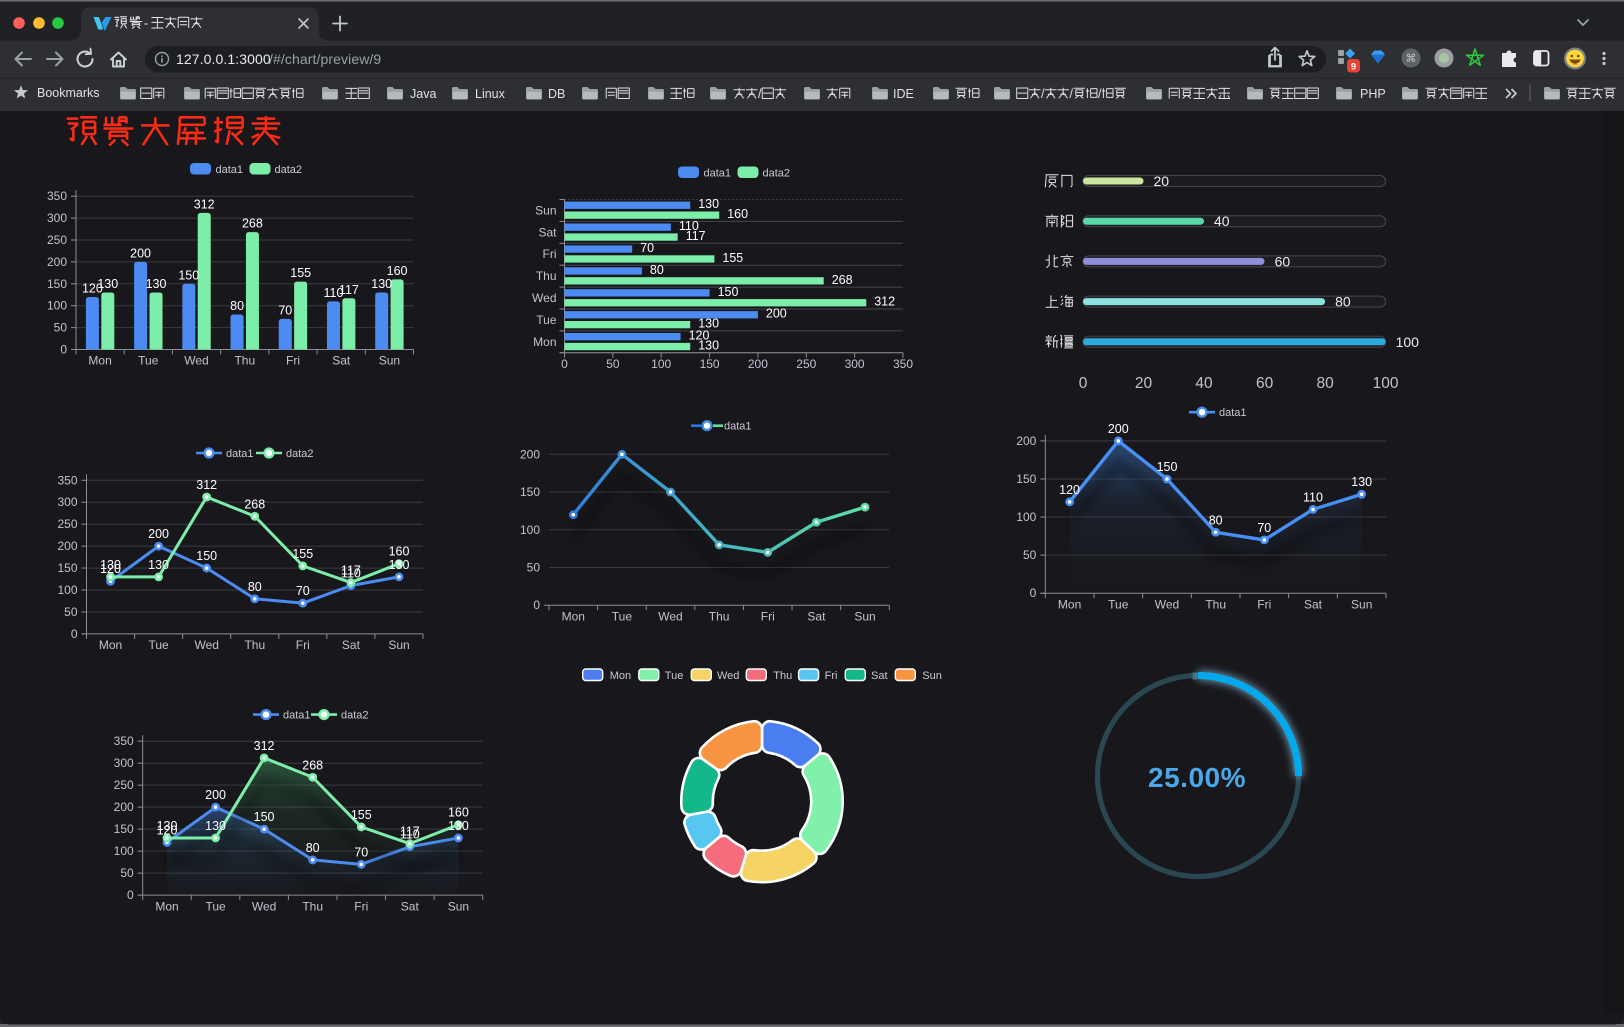 The image size is (1624, 1027). Describe the element at coordinates (1265, 383) in the screenshot. I see `svg-text: 60` at that location.